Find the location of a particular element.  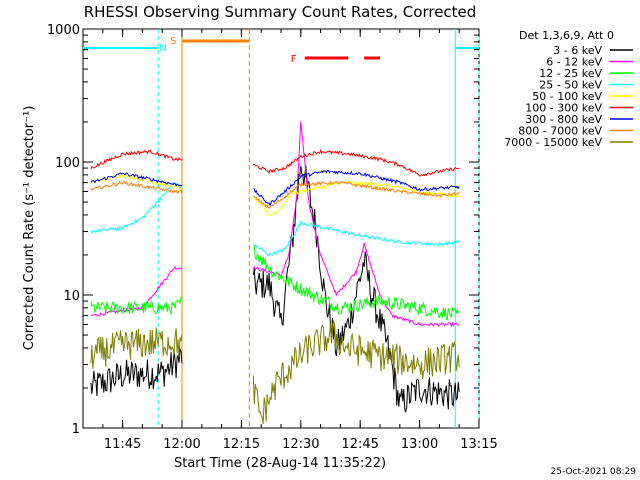

legend-label: 800 - 7000 keV is located at coordinates (560, 131).